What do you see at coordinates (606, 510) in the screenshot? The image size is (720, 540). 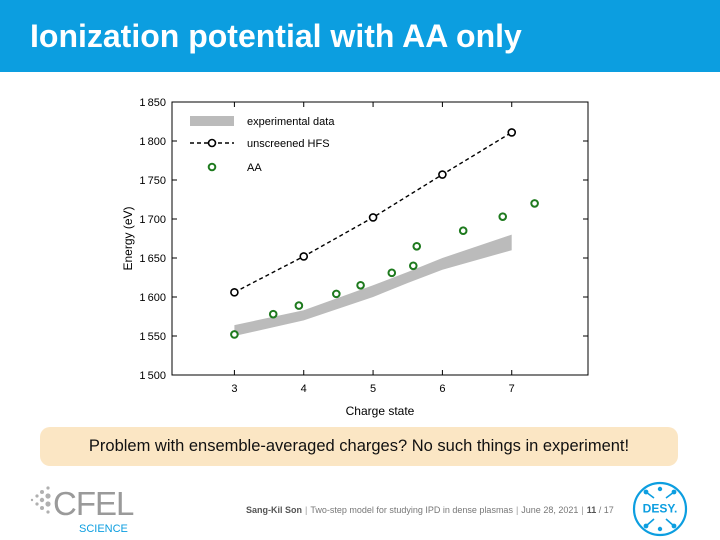 I see `footer-total: / 17` at bounding box center [606, 510].